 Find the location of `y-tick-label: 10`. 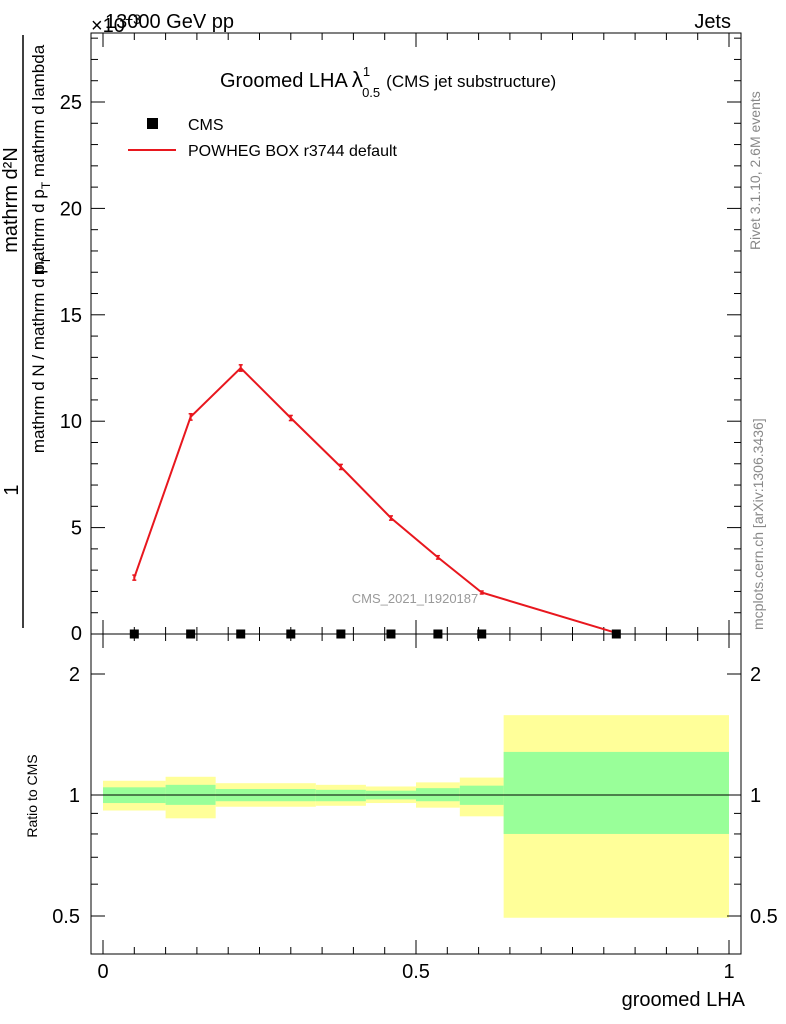

y-tick-label: 10 is located at coordinates (71, 422).